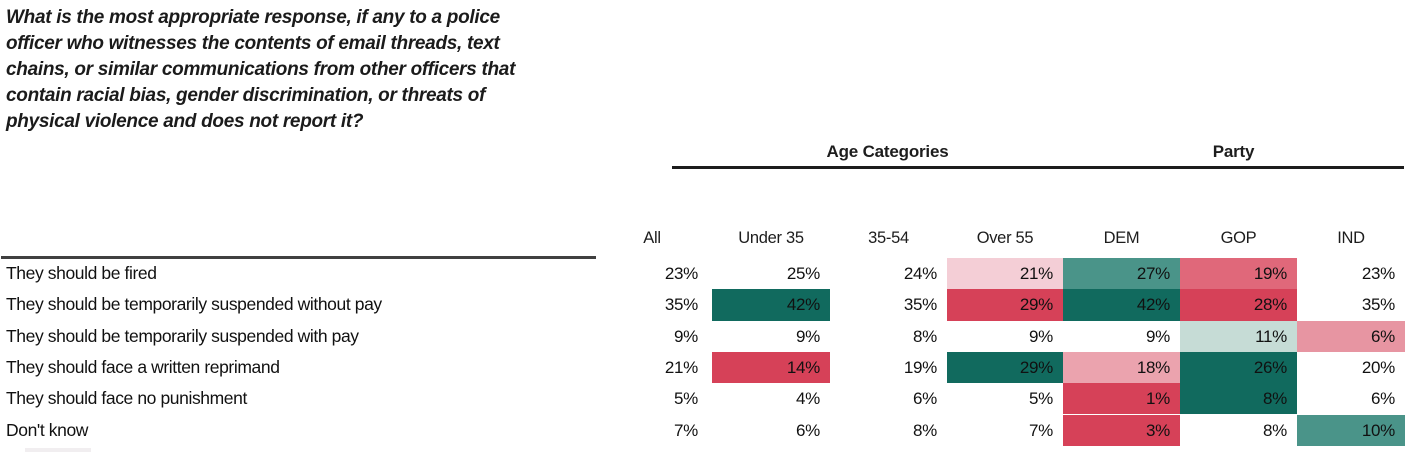 This screenshot has width=1408, height=452. I want to click on row-label-rule, so click(298, 257).